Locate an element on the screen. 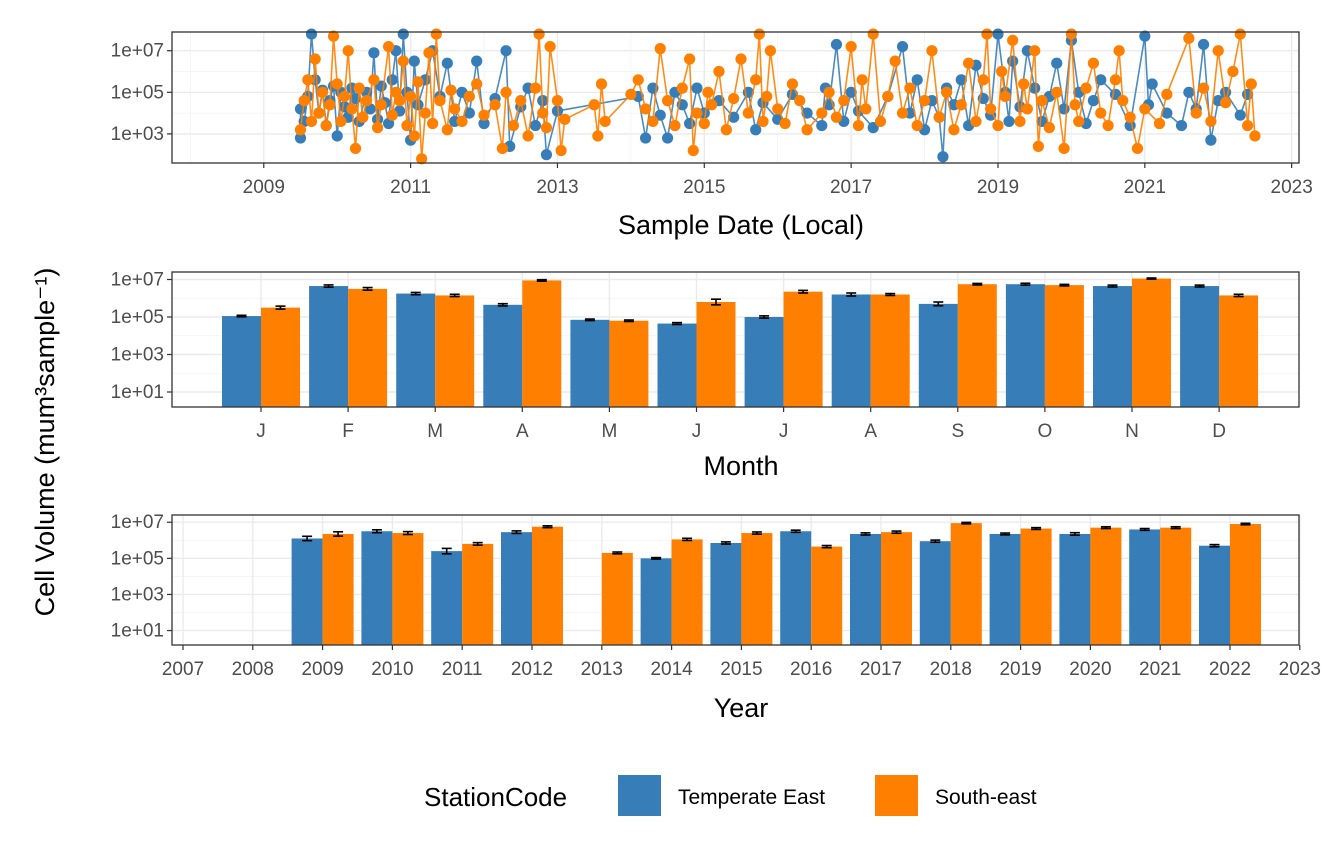 Image resolution: width=1344 pixels, height=865 pixels. x-tick-label: 2012 is located at coordinates (532, 669).